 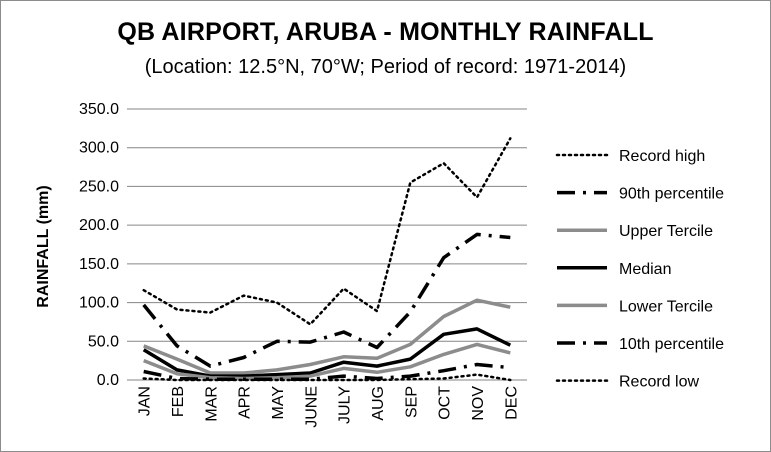 I want to click on series-line-median, so click(x=327, y=352).